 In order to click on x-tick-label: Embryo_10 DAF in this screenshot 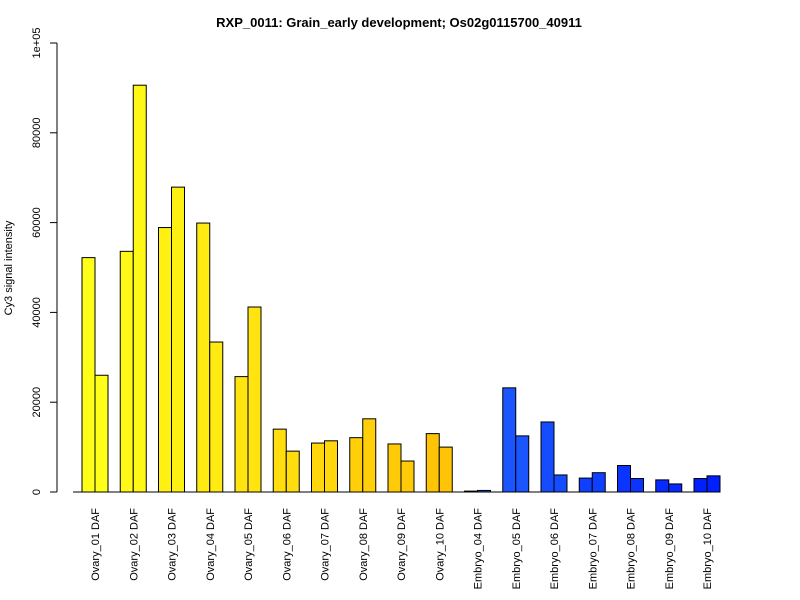, I will do `click(708, 549)`.